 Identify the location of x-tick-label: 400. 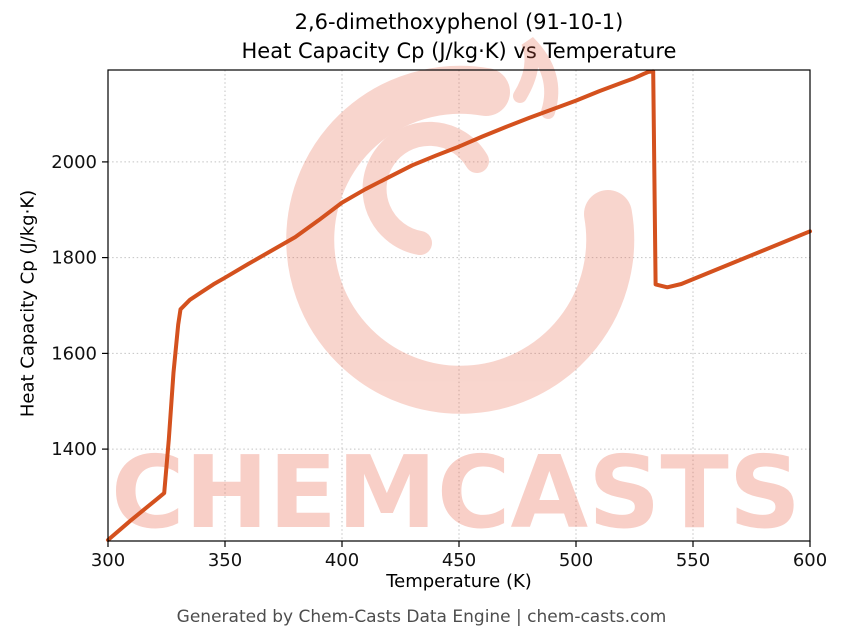
(342, 560).